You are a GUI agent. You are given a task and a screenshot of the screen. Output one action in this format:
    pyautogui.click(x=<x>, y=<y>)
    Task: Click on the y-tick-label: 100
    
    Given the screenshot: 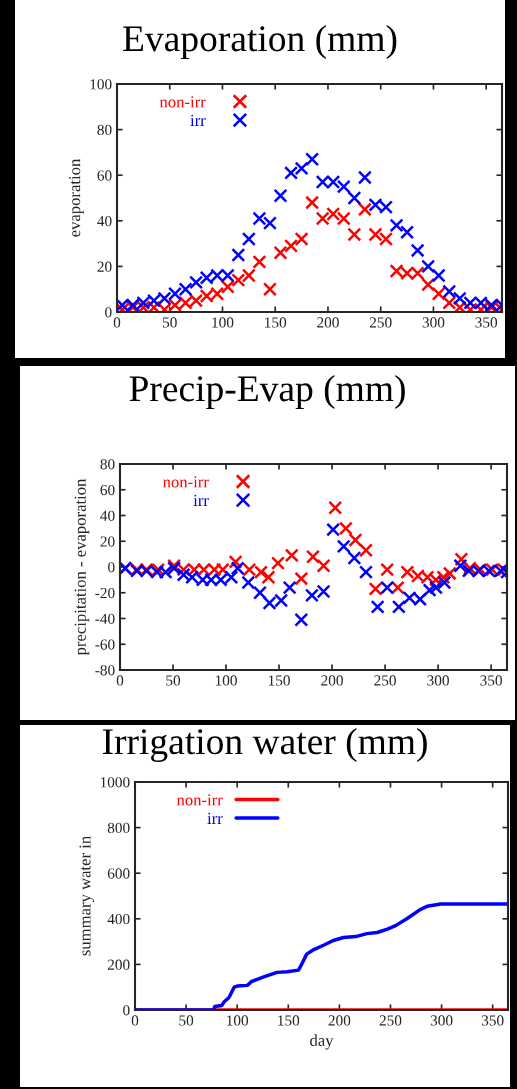 What is the action you would take?
    pyautogui.click(x=101, y=84)
    